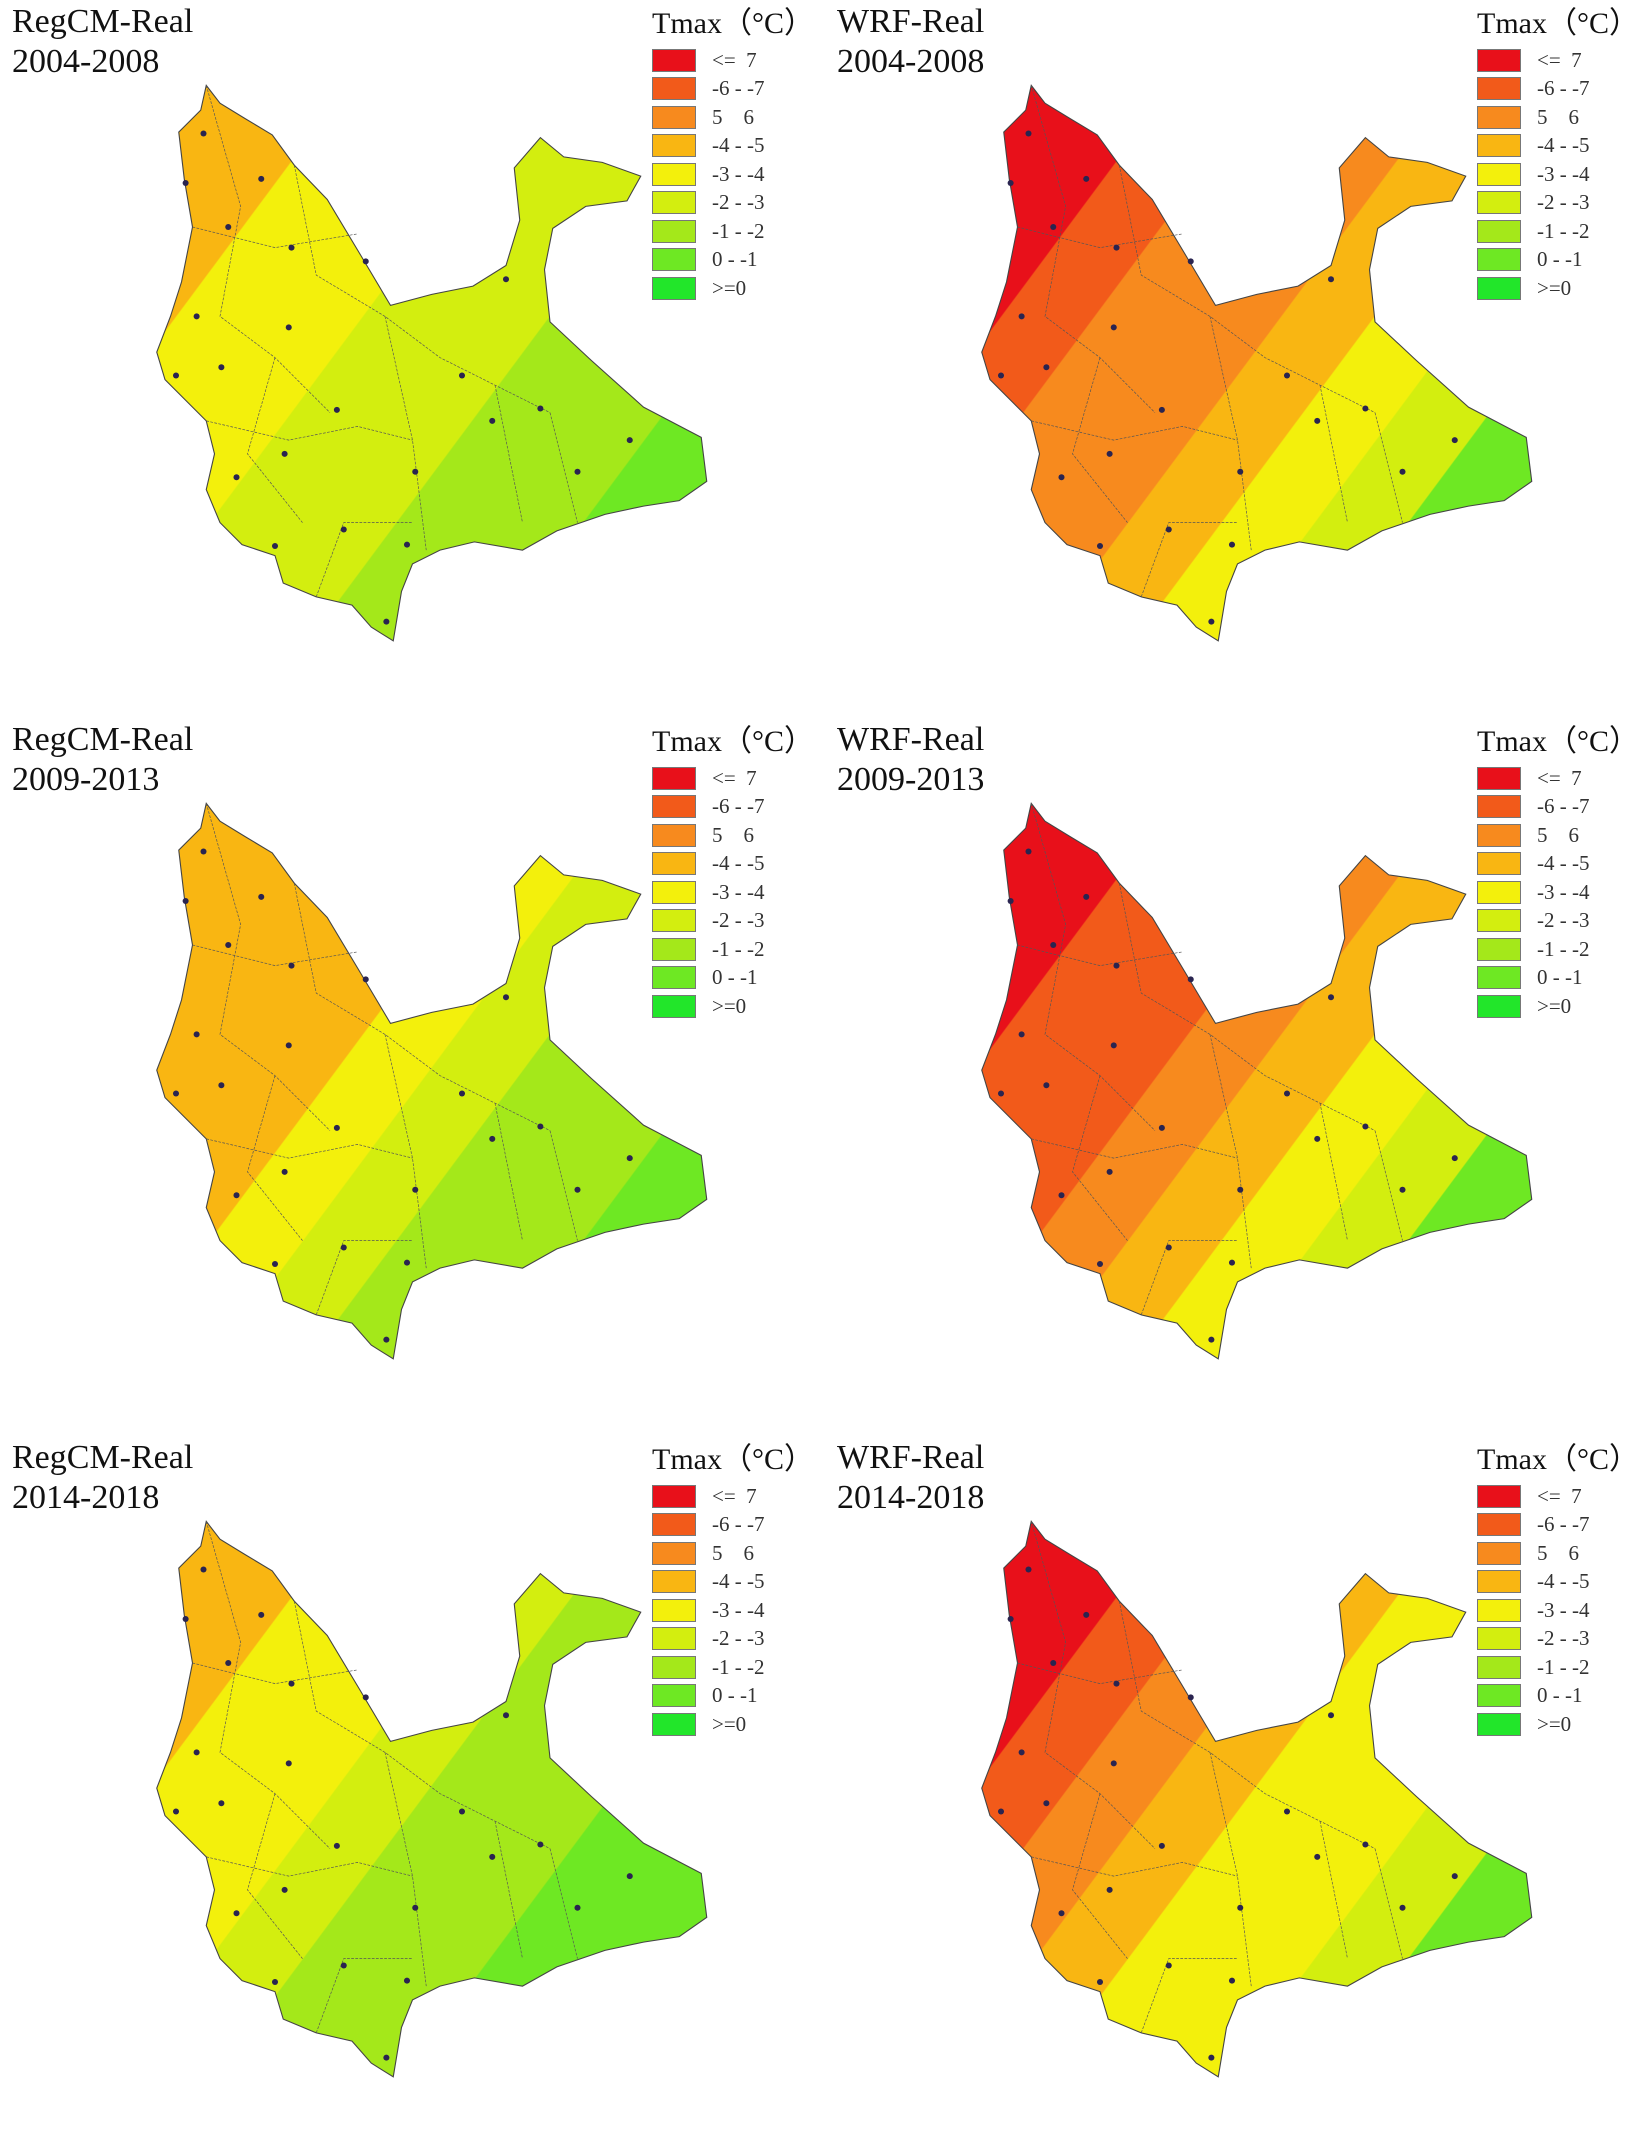 This screenshot has height=2154, width=1650. I want to click on period-label: 2009-2013, so click(911, 779).